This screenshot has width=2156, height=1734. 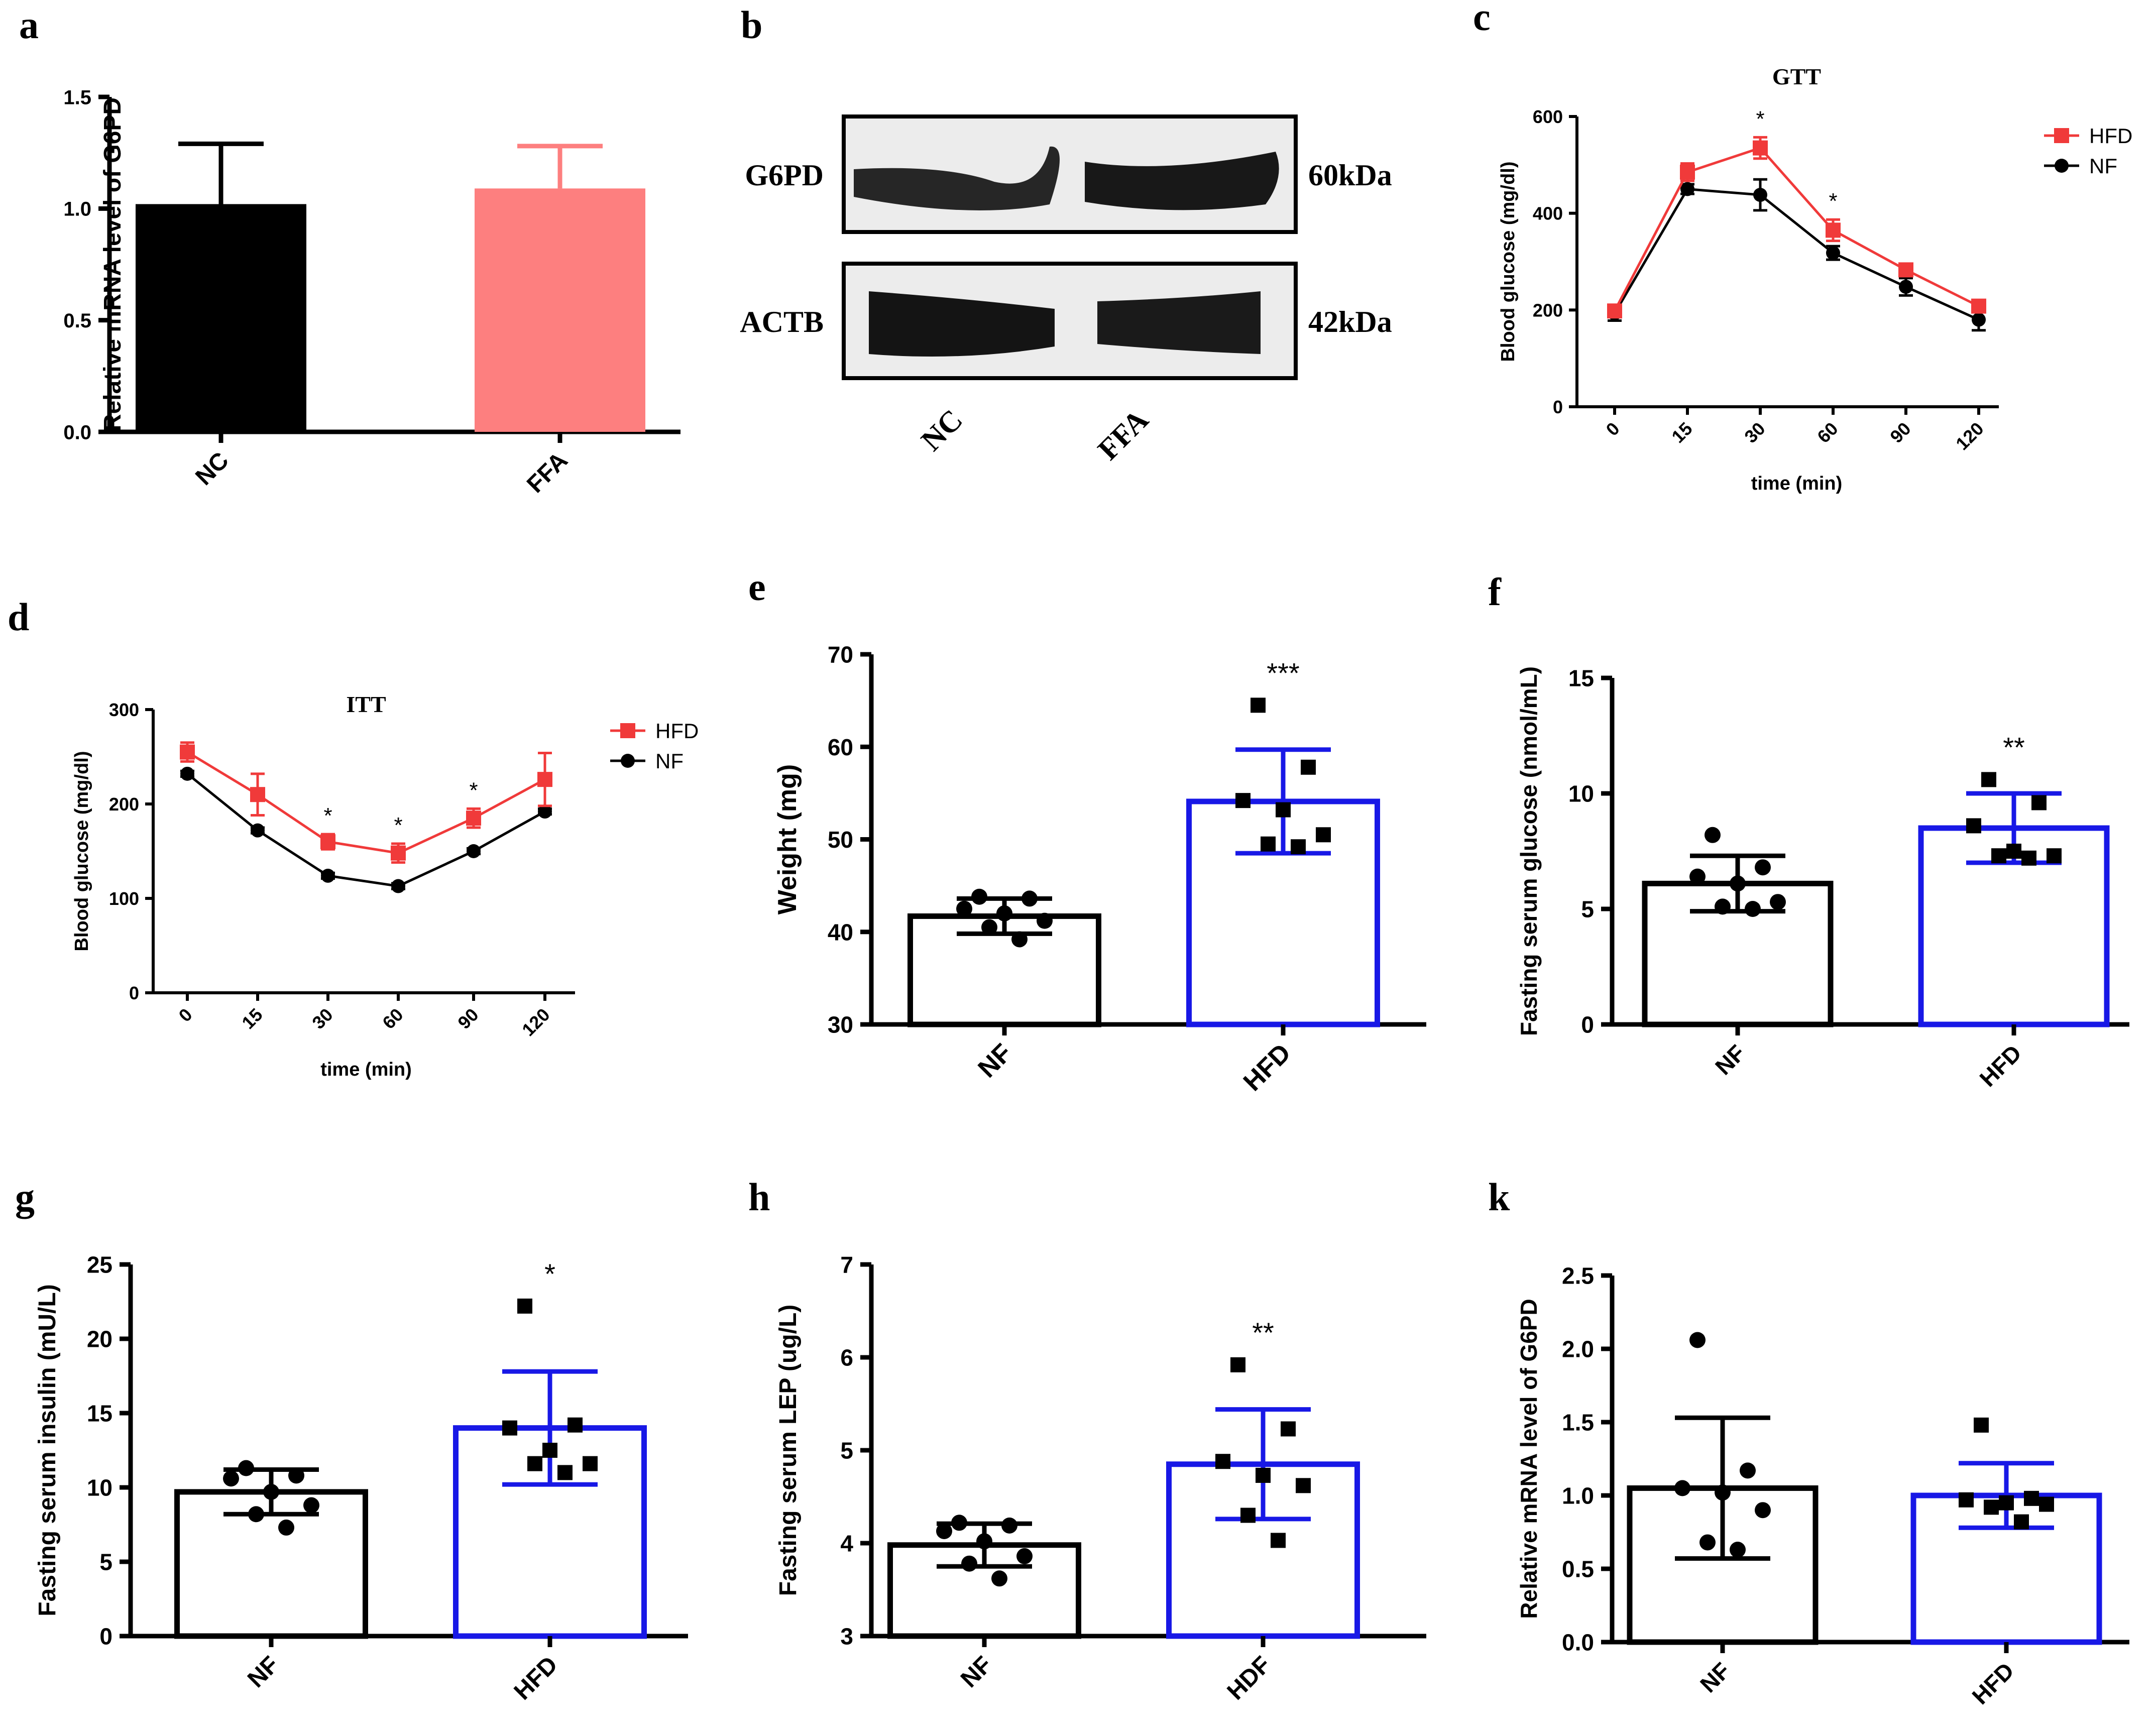 What do you see at coordinates (1578, 1276) in the screenshot?
I see `y-tick-label: 2.5` at bounding box center [1578, 1276].